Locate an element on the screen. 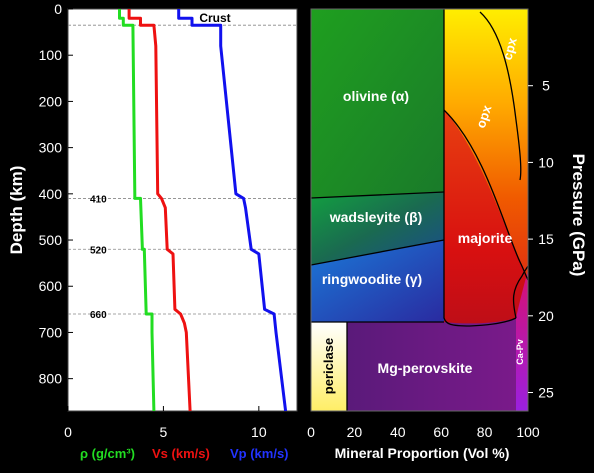 This screenshot has height=473, width=594. boundary-garnet-left is located at coordinates (480, 168).